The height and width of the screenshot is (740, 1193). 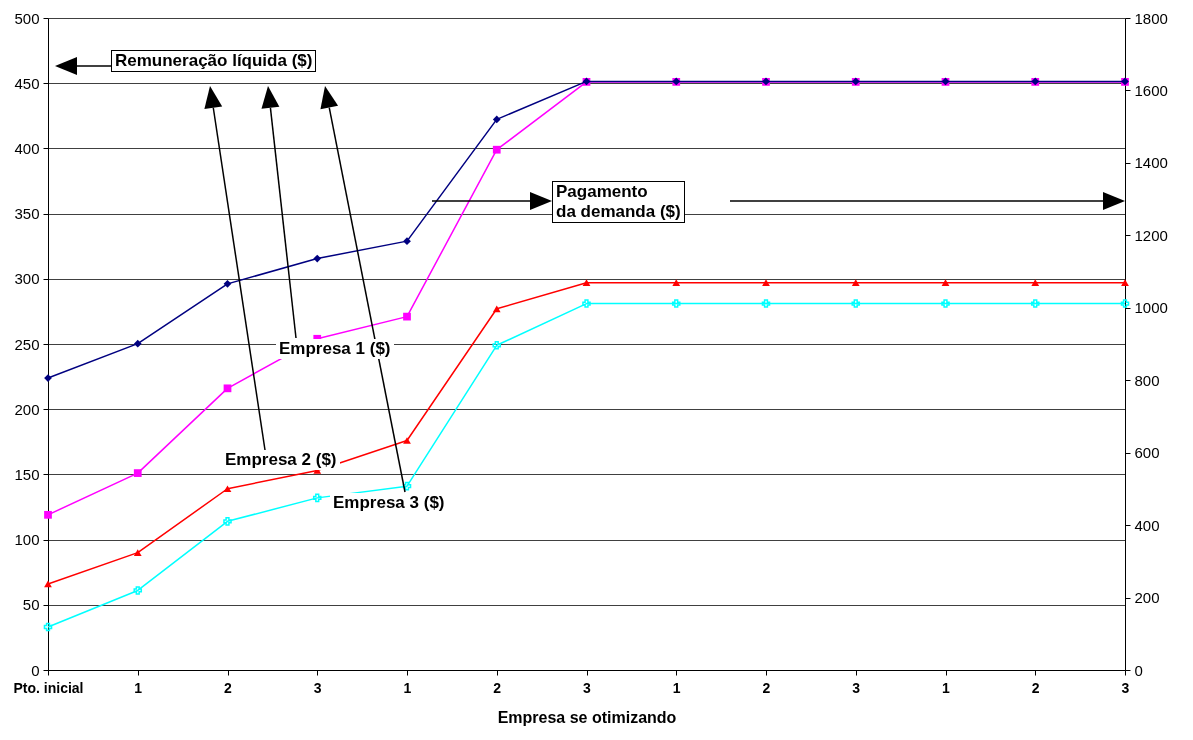 What do you see at coordinates (27, 344) in the screenshot?
I see `y-tick-label: 250` at bounding box center [27, 344].